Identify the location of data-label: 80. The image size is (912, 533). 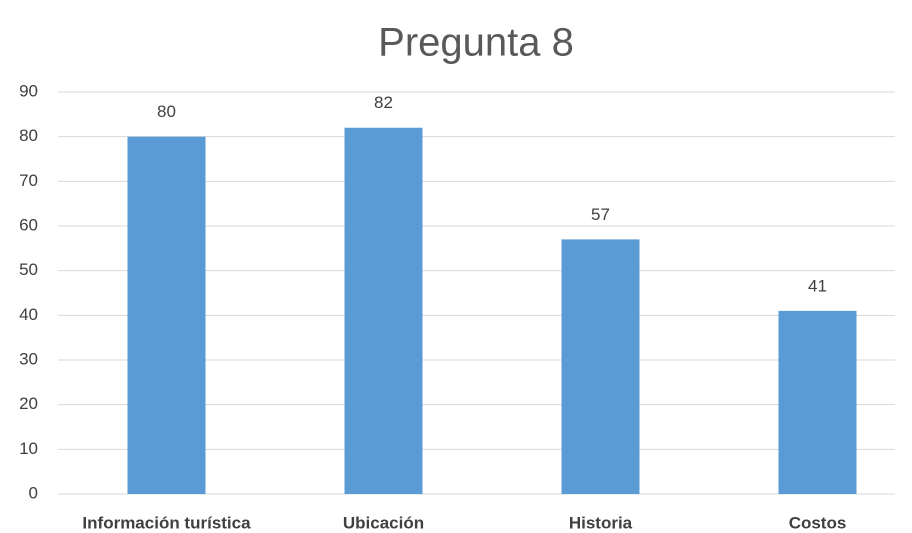
(166, 111).